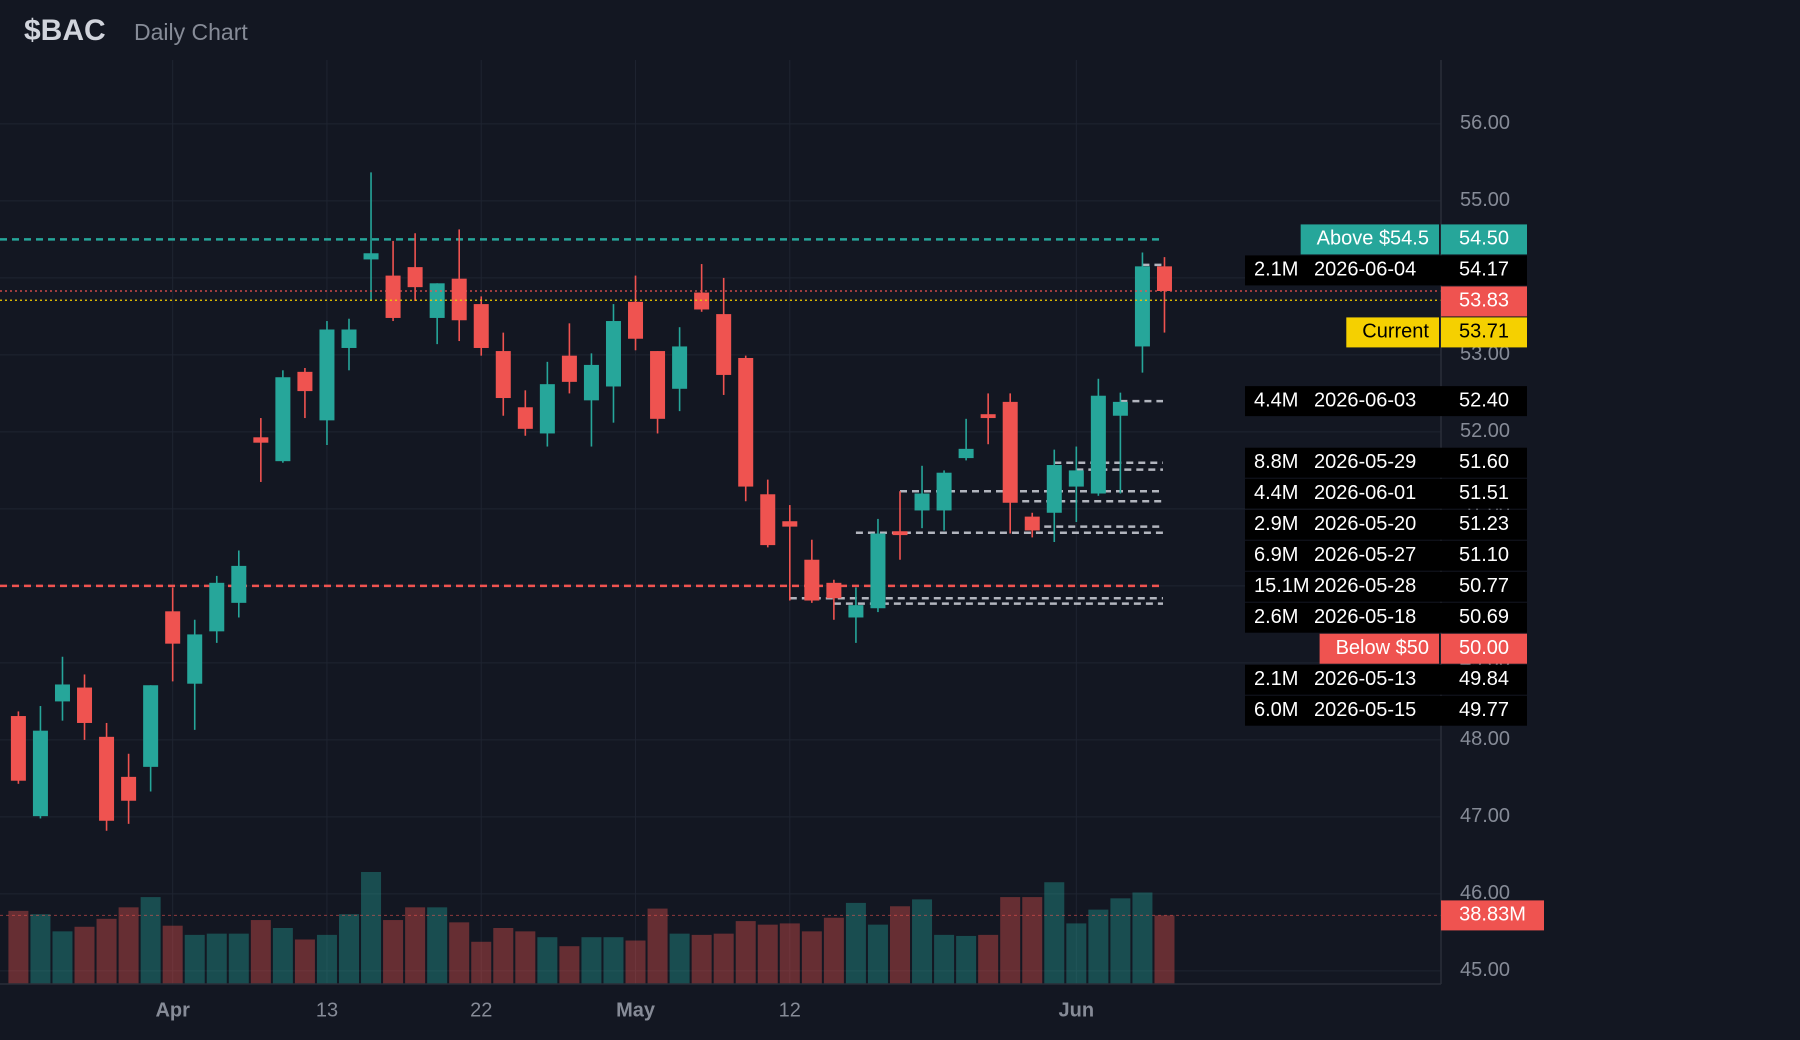 The height and width of the screenshot is (1040, 1800). Describe the element at coordinates (481, 1010) in the screenshot. I see `x-tick-label: 22` at that location.